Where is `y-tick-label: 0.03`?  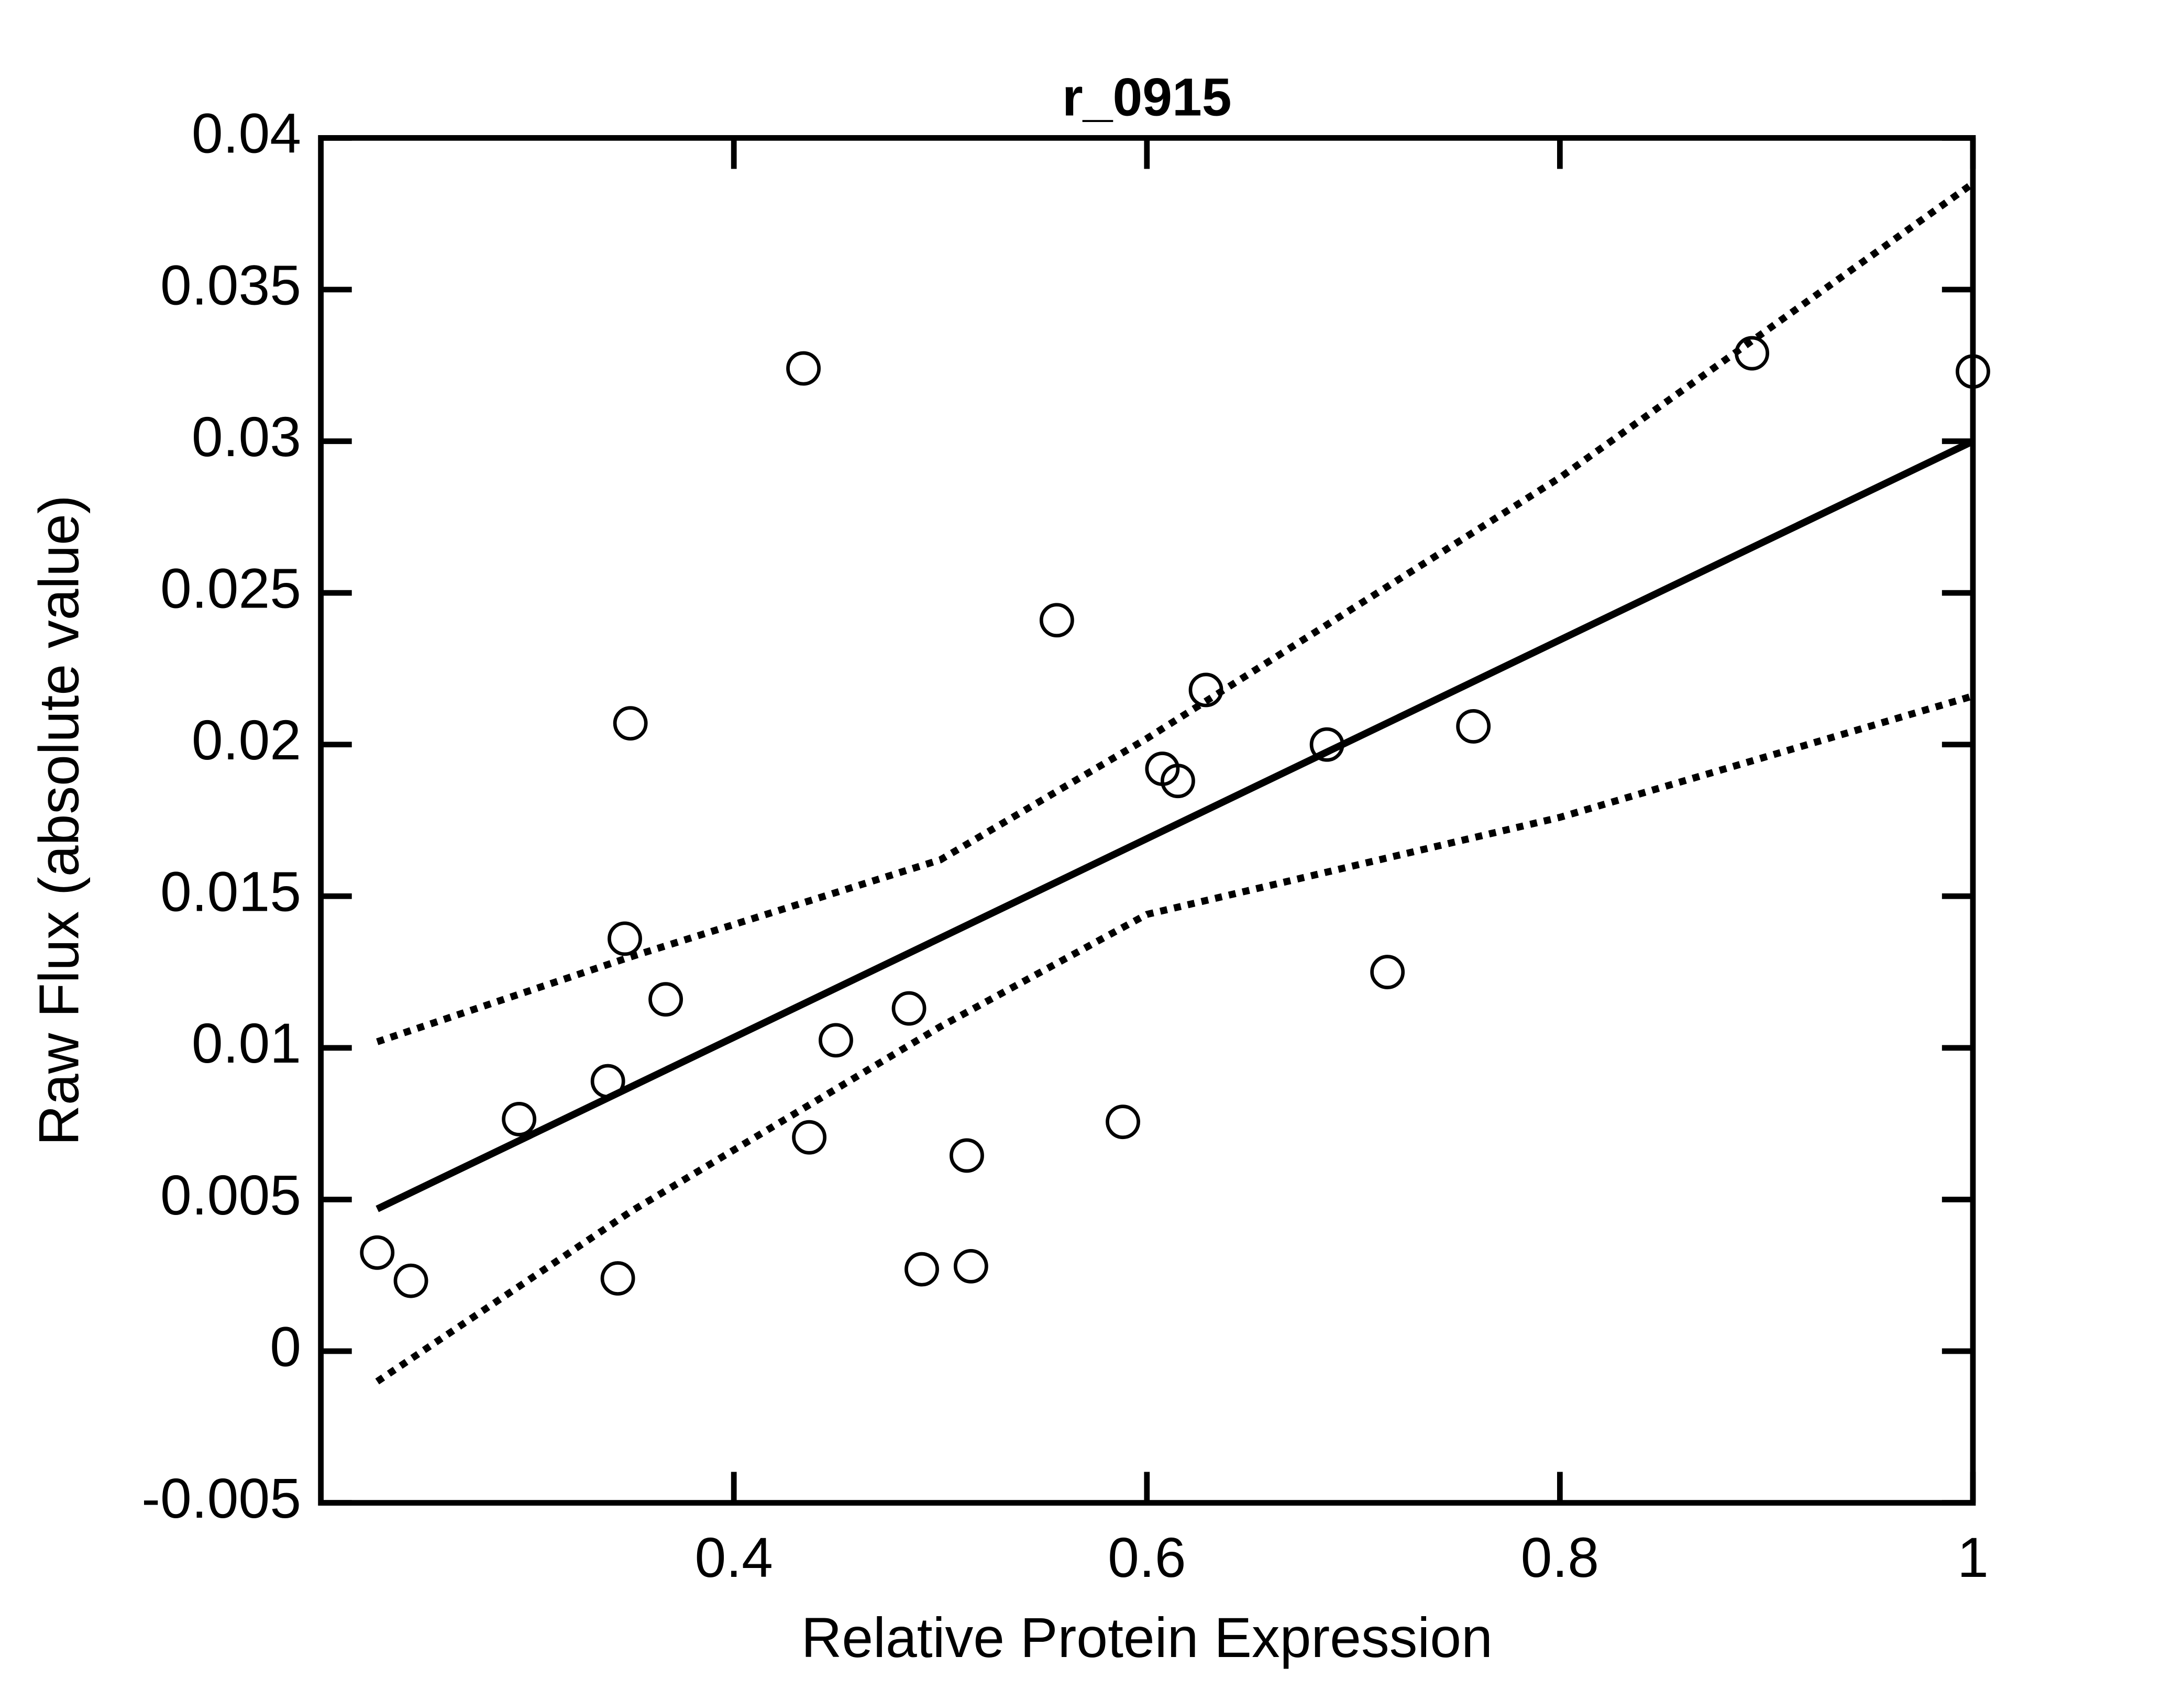
y-tick-label: 0.03 is located at coordinates (247, 436).